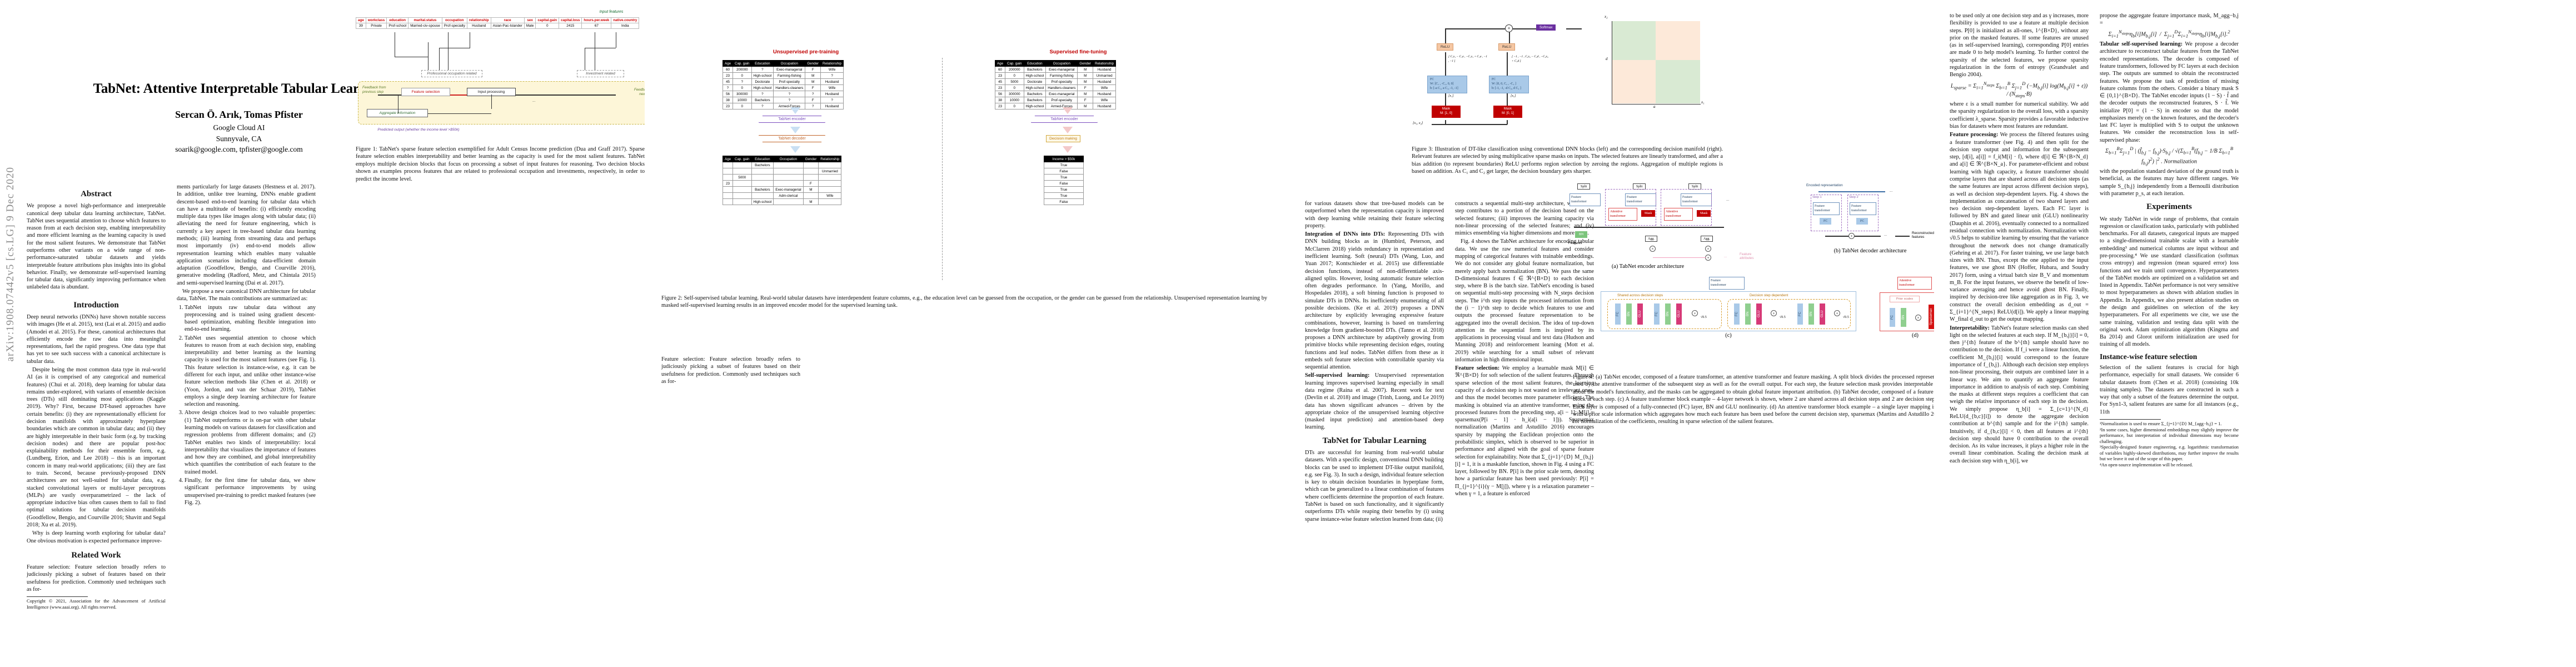 This screenshot has width=2576, height=667. Describe the element at coordinates (1640, 199) in the screenshot. I see `feature-transformer-block: Feature transformer` at that location.